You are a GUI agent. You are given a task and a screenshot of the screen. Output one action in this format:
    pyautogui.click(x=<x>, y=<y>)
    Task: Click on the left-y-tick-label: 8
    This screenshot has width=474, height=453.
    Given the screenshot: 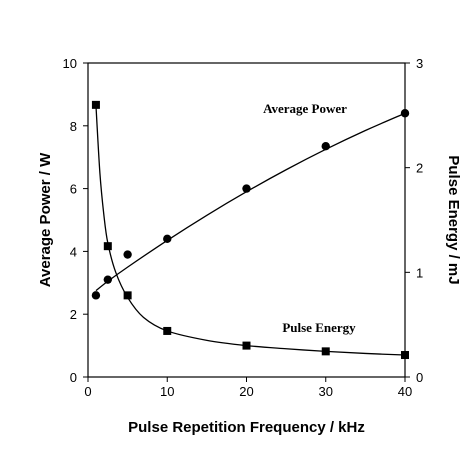 What is the action you would take?
    pyautogui.click(x=73, y=126)
    